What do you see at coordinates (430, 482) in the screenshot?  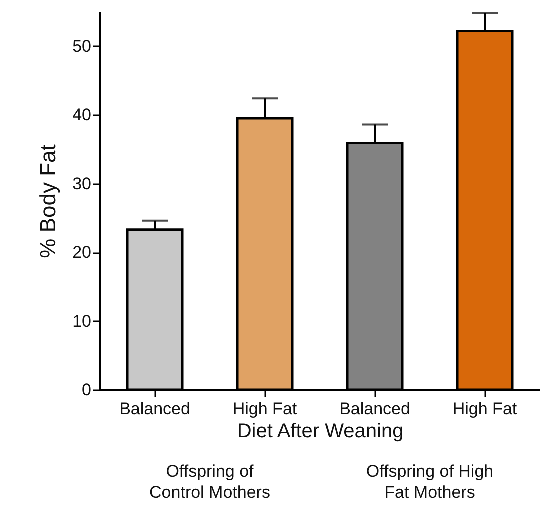 I see `text: Offspring of High Fat Mothers` at bounding box center [430, 482].